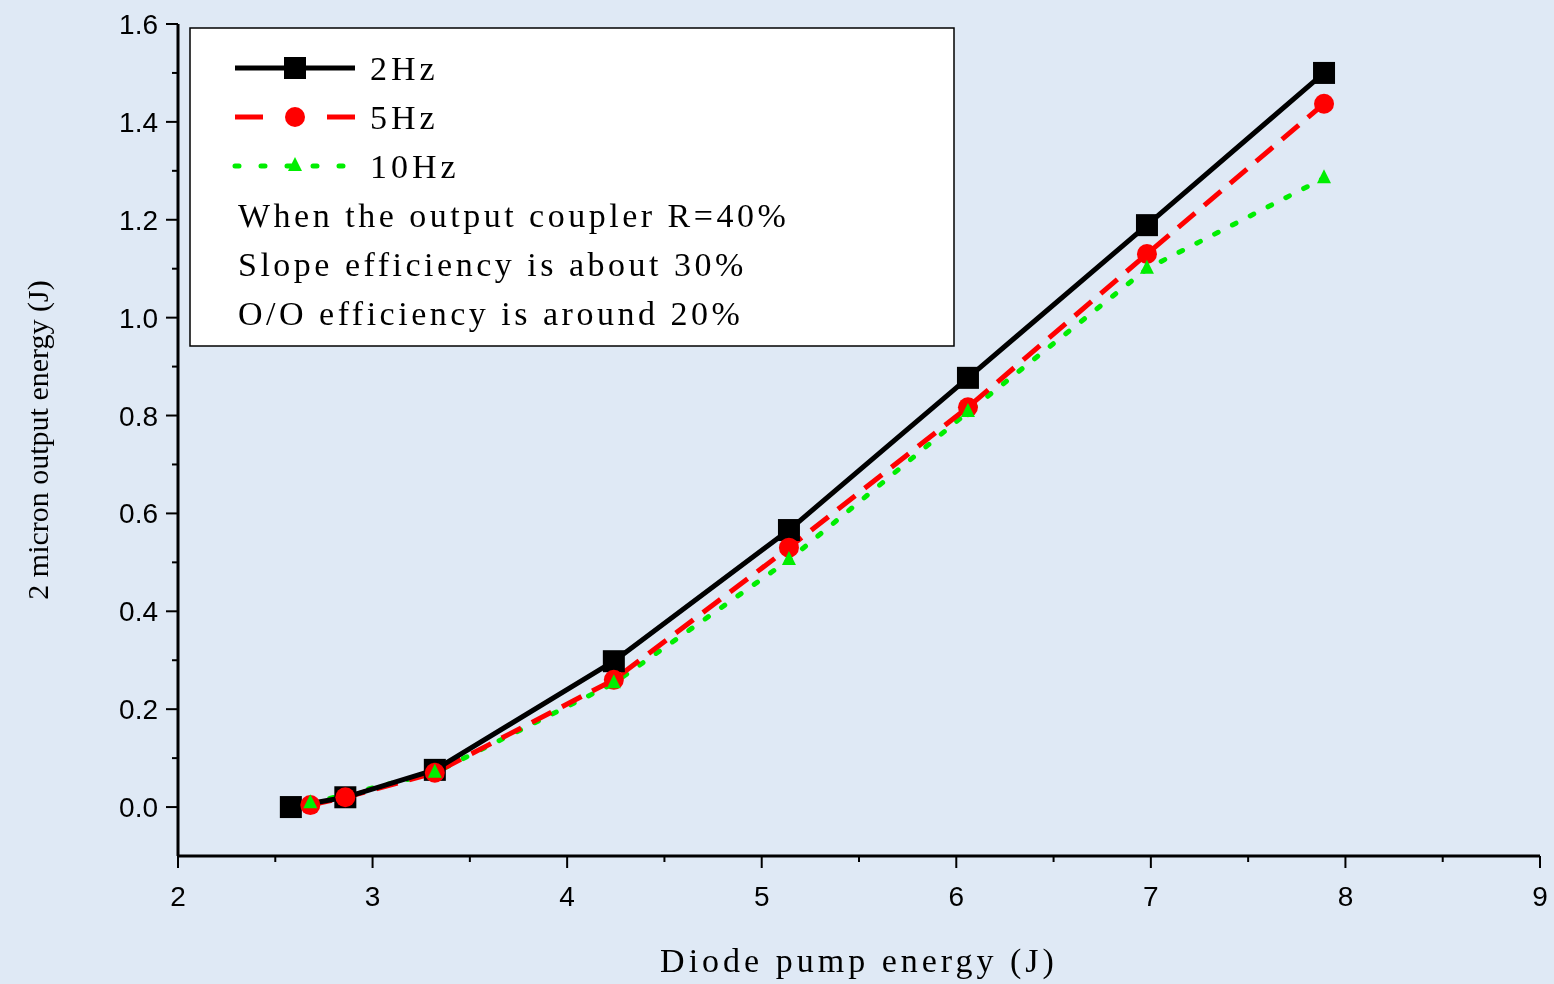  Describe the element at coordinates (404, 117) in the screenshot. I see `legend-label: 5Hz` at that location.